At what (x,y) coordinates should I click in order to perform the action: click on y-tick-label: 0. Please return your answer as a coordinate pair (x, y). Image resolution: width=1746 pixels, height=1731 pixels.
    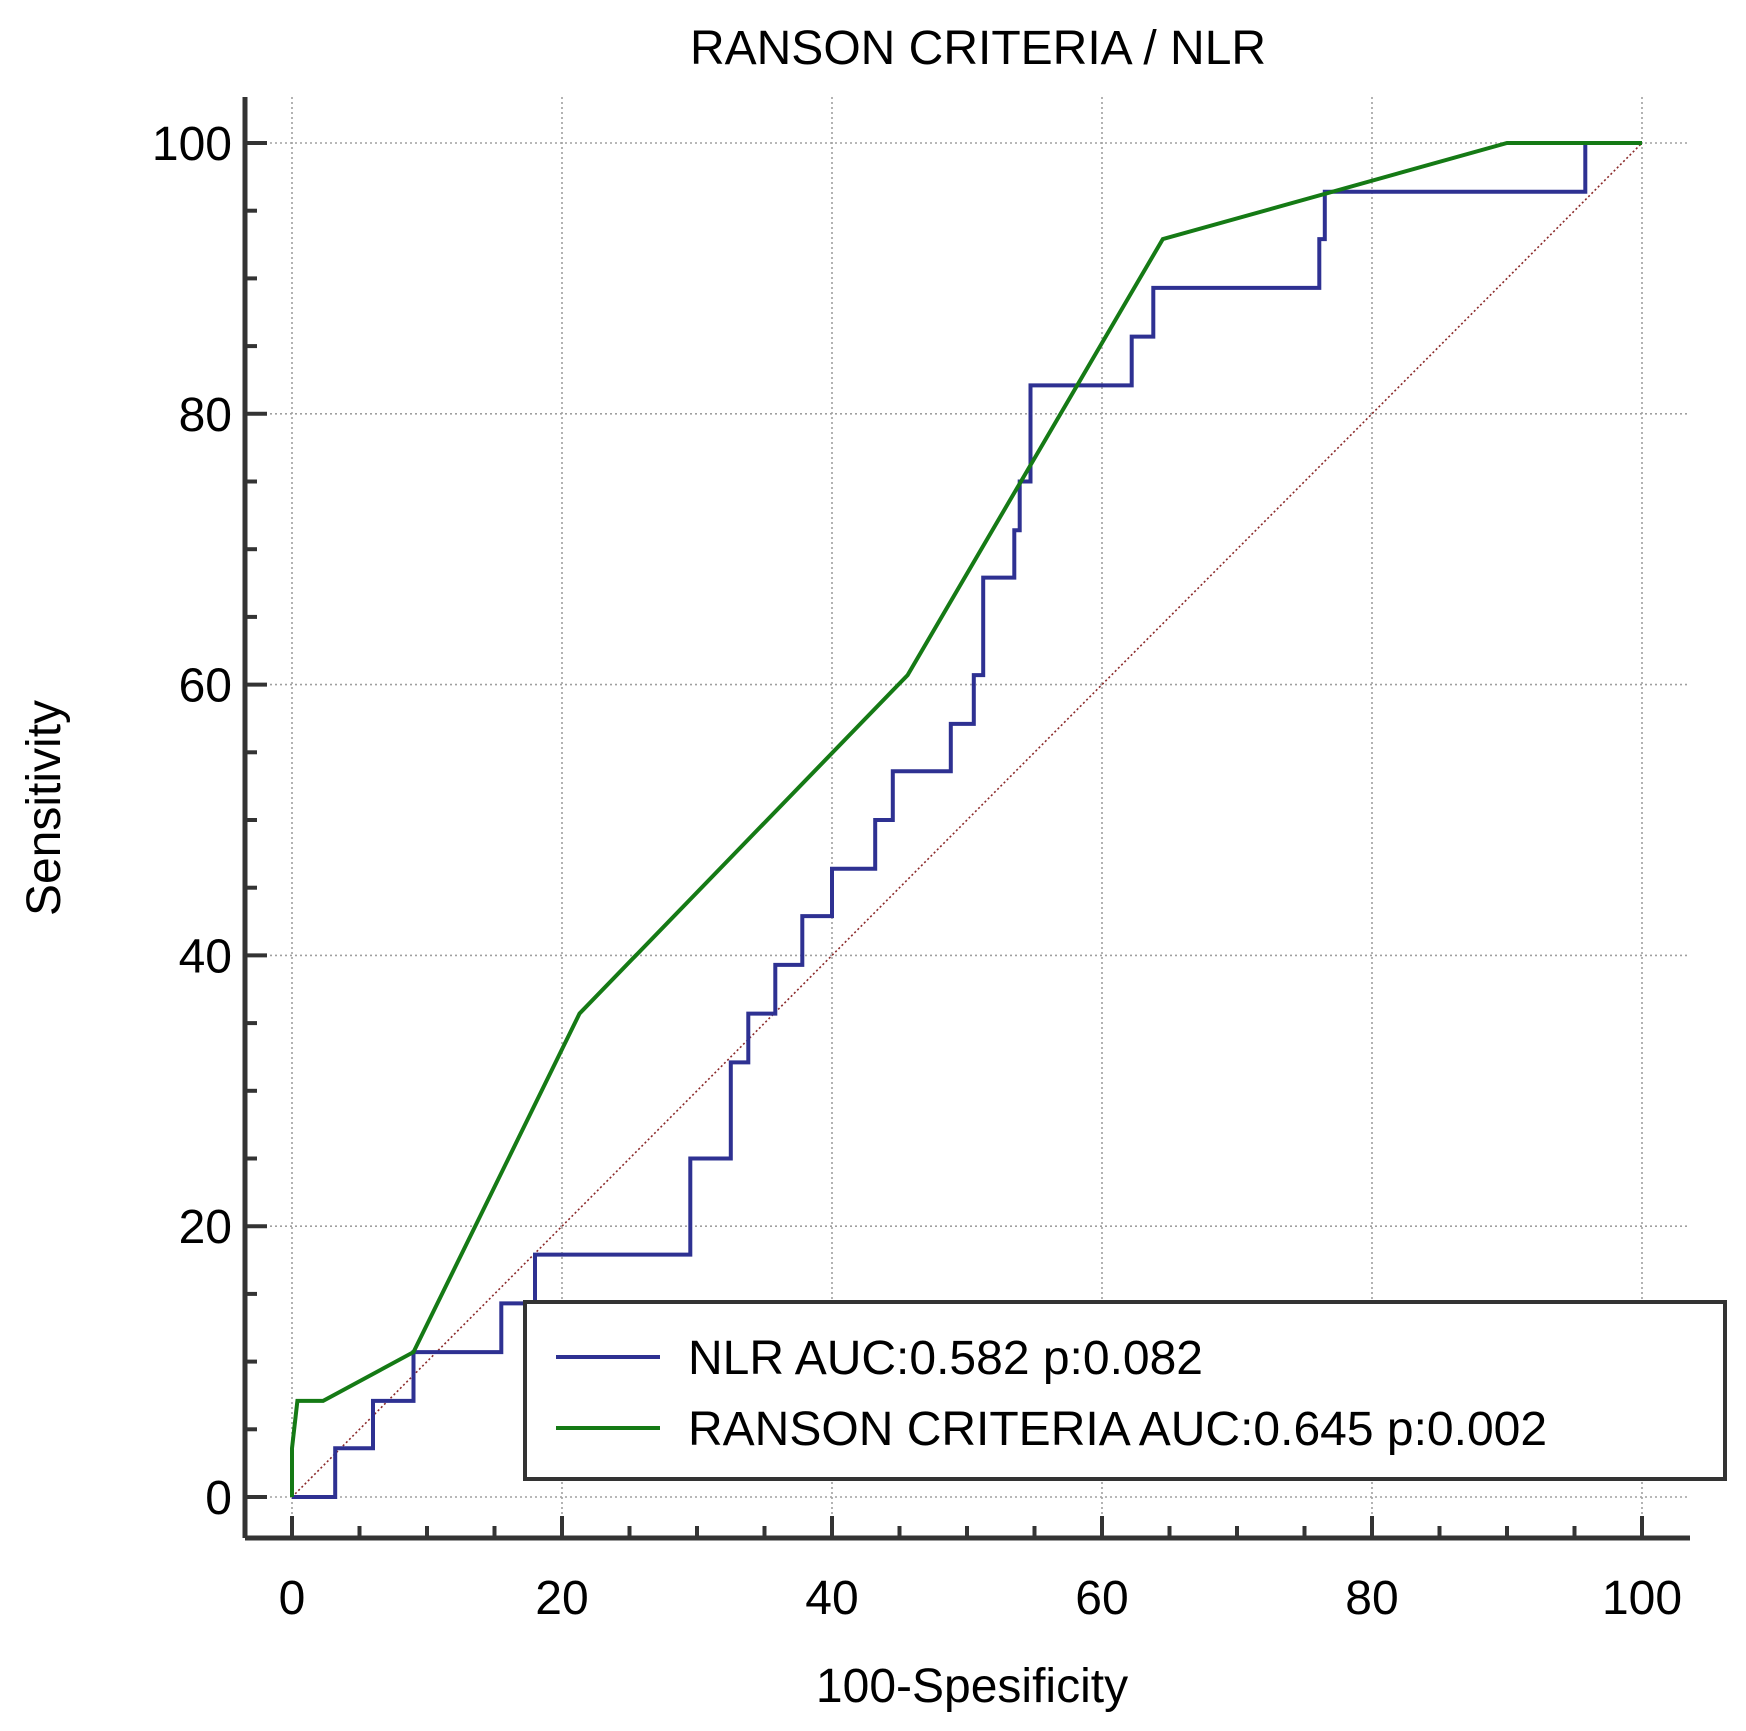
    Looking at the image, I should click on (218, 1498).